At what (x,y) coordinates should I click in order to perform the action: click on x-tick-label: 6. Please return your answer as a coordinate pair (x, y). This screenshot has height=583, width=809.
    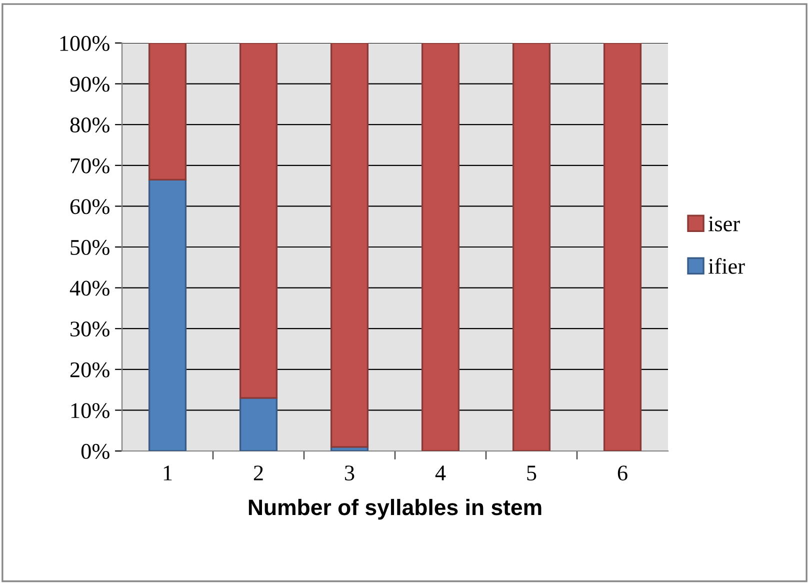
    Looking at the image, I should click on (623, 473).